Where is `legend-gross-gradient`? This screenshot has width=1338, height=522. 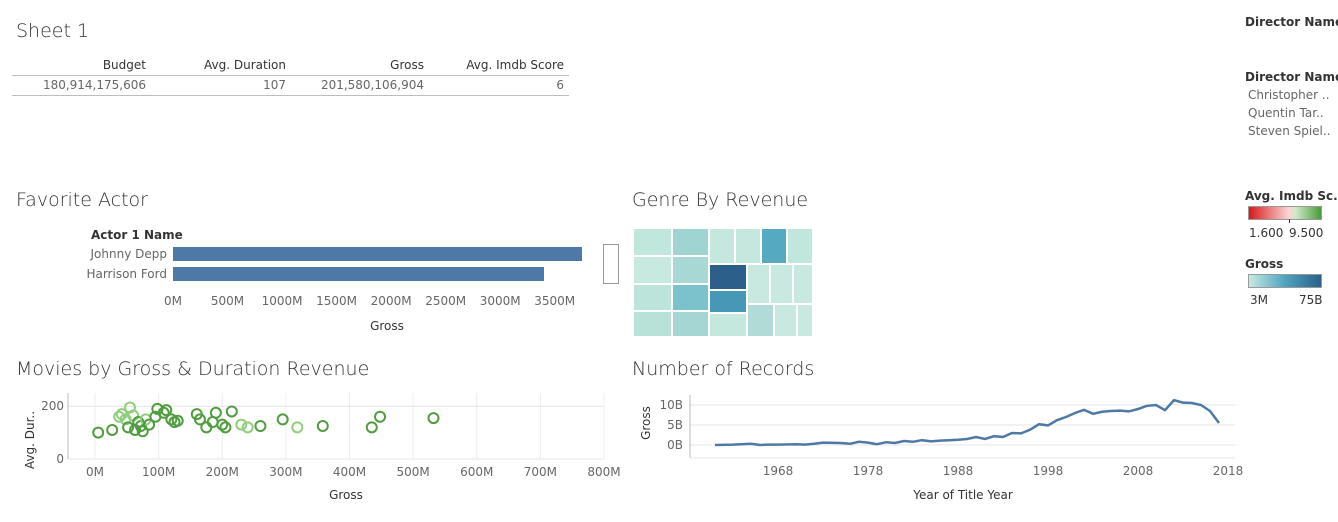
legend-gross-gradient is located at coordinates (1285, 281).